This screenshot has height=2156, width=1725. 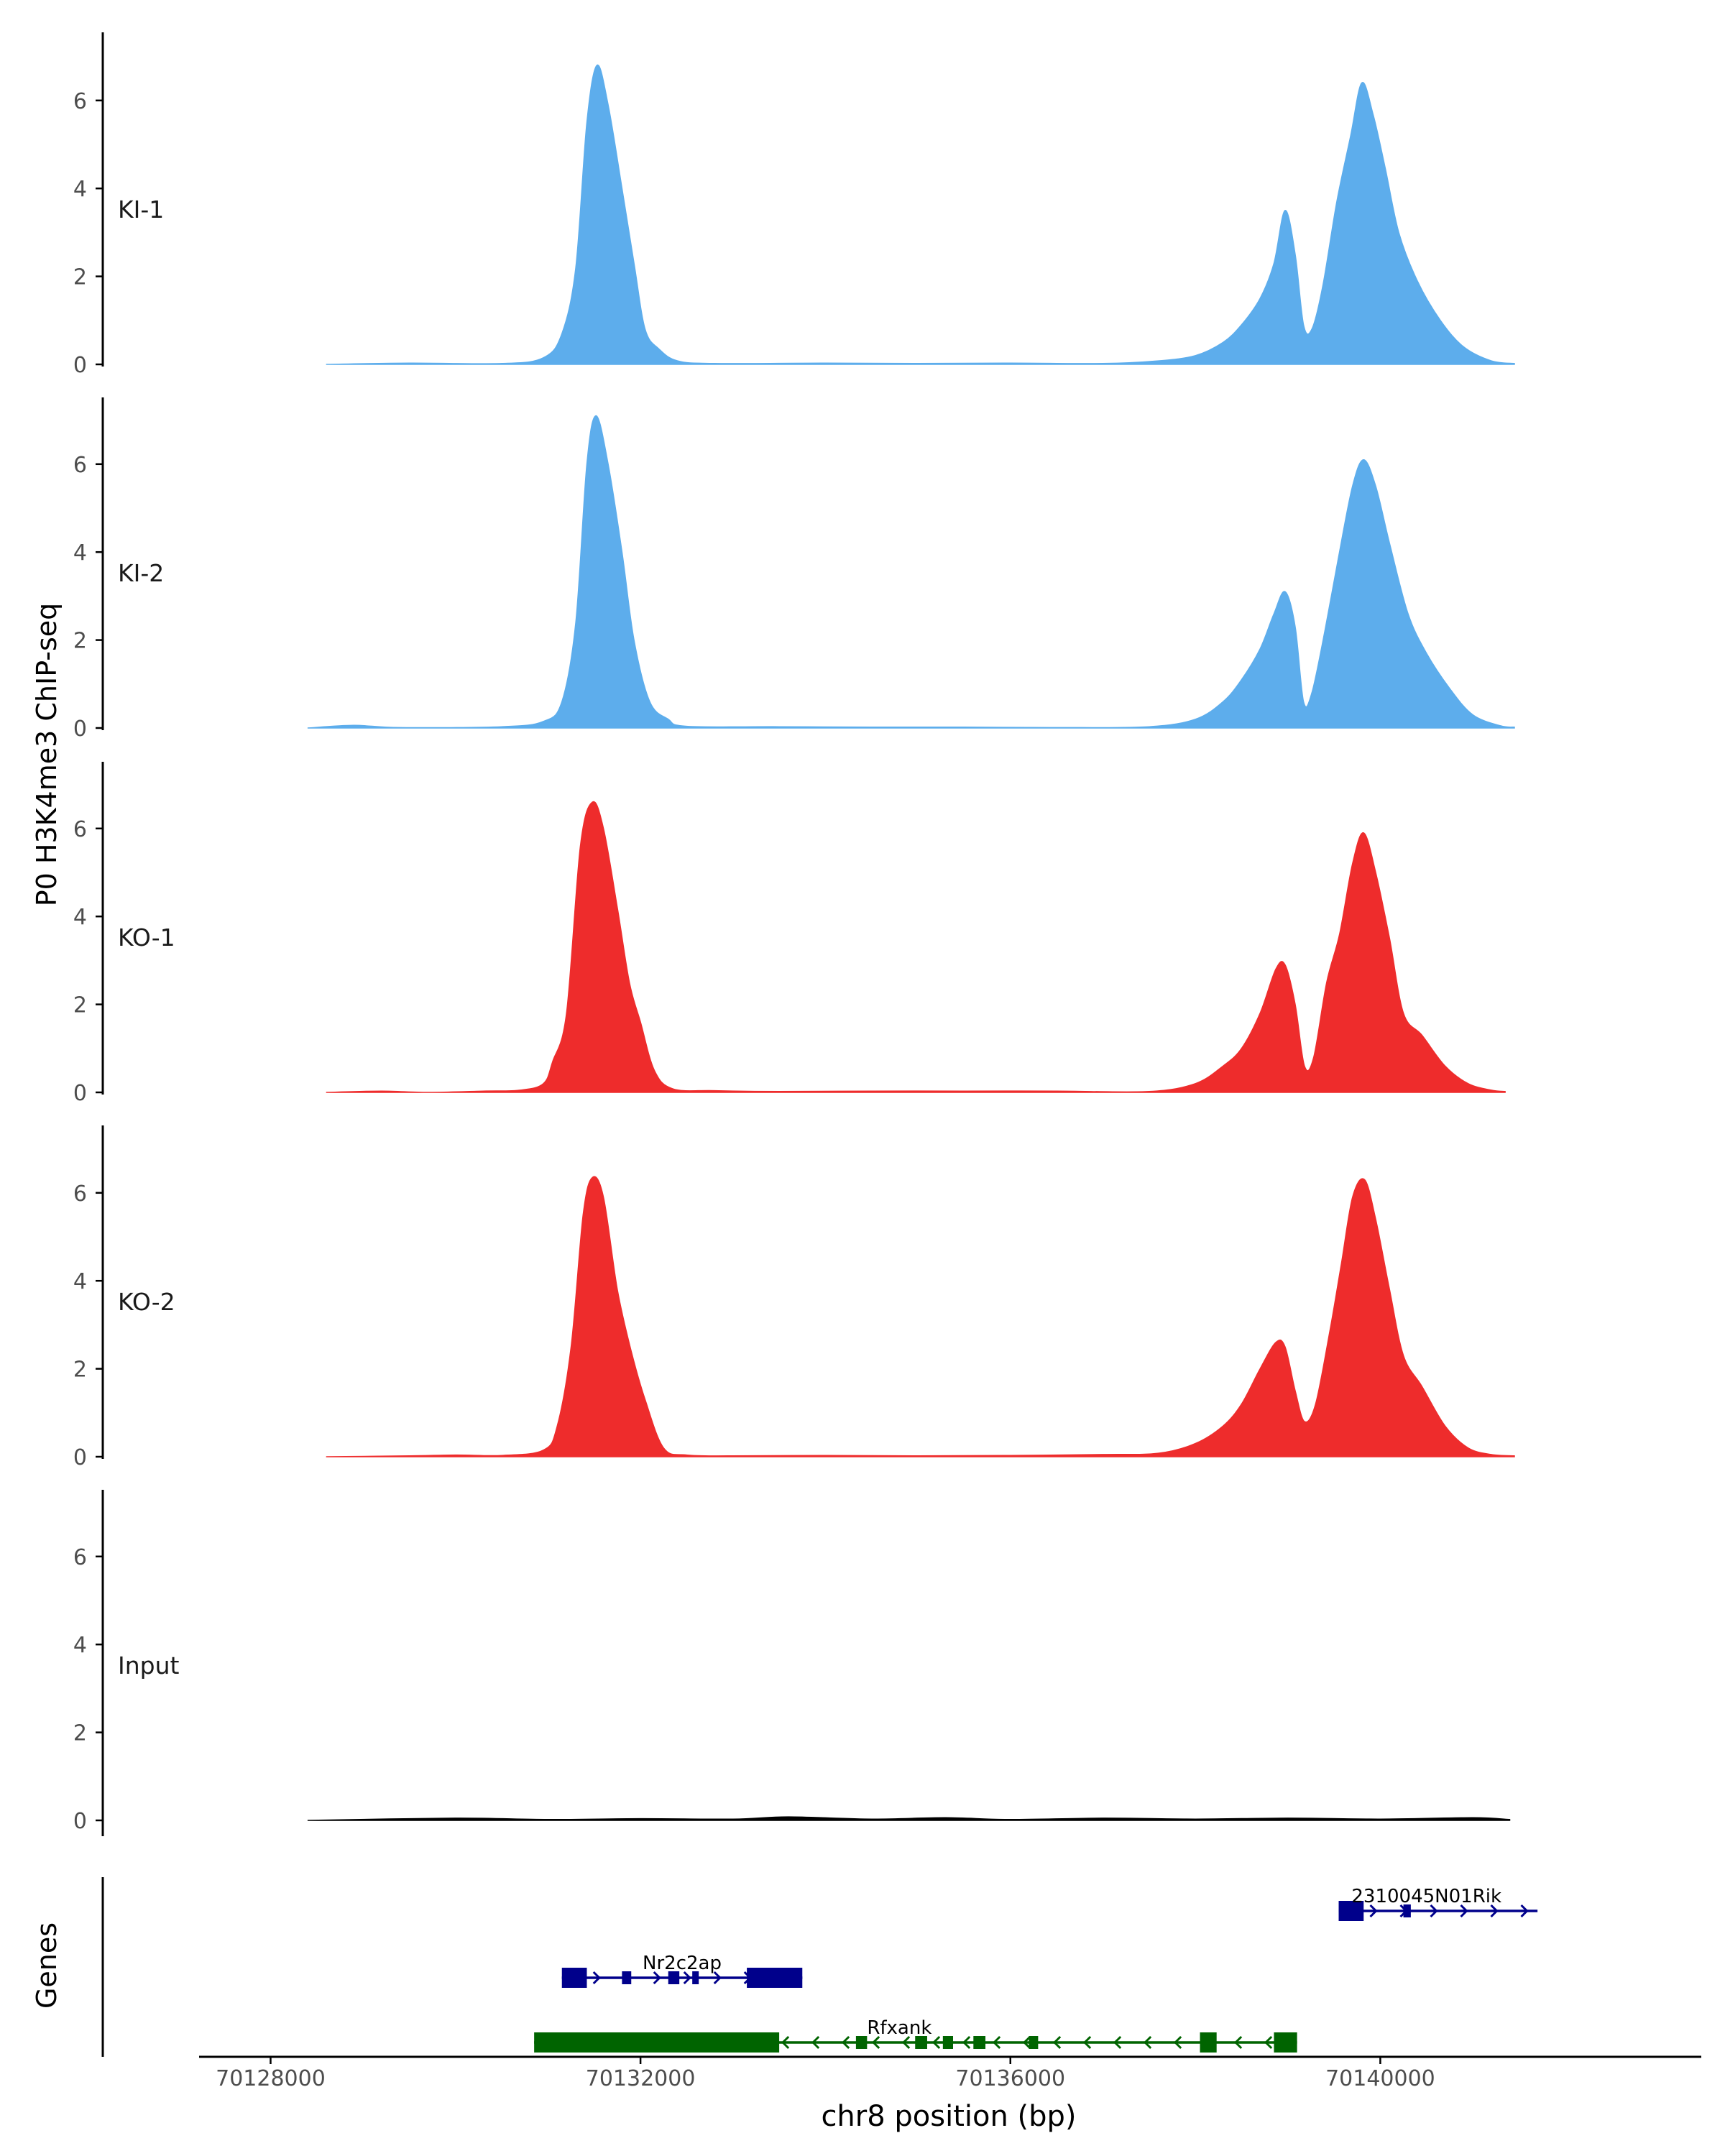 What do you see at coordinates (899, 2028) in the screenshot?
I see `gene-label: Rfxank` at bounding box center [899, 2028].